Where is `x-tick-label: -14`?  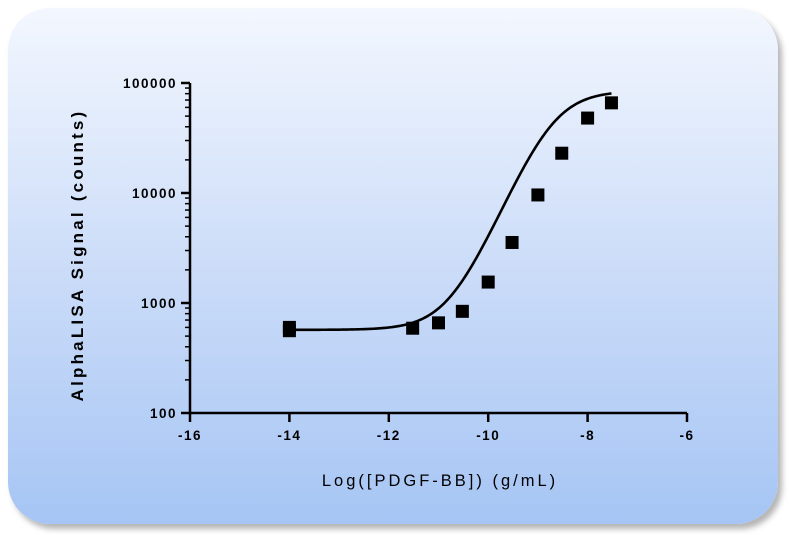
x-tick-label: -14 is located at coordinates (289, 435).